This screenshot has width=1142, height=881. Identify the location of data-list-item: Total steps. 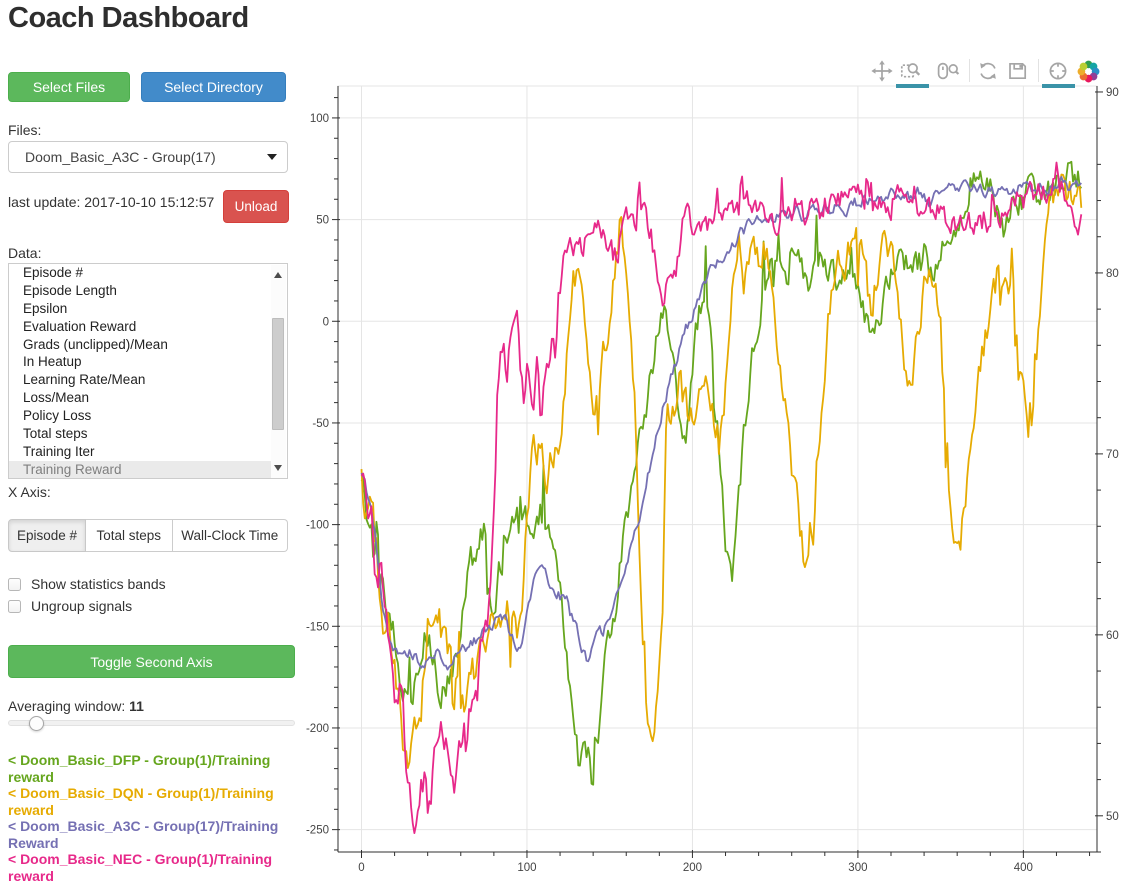
(55, 434).